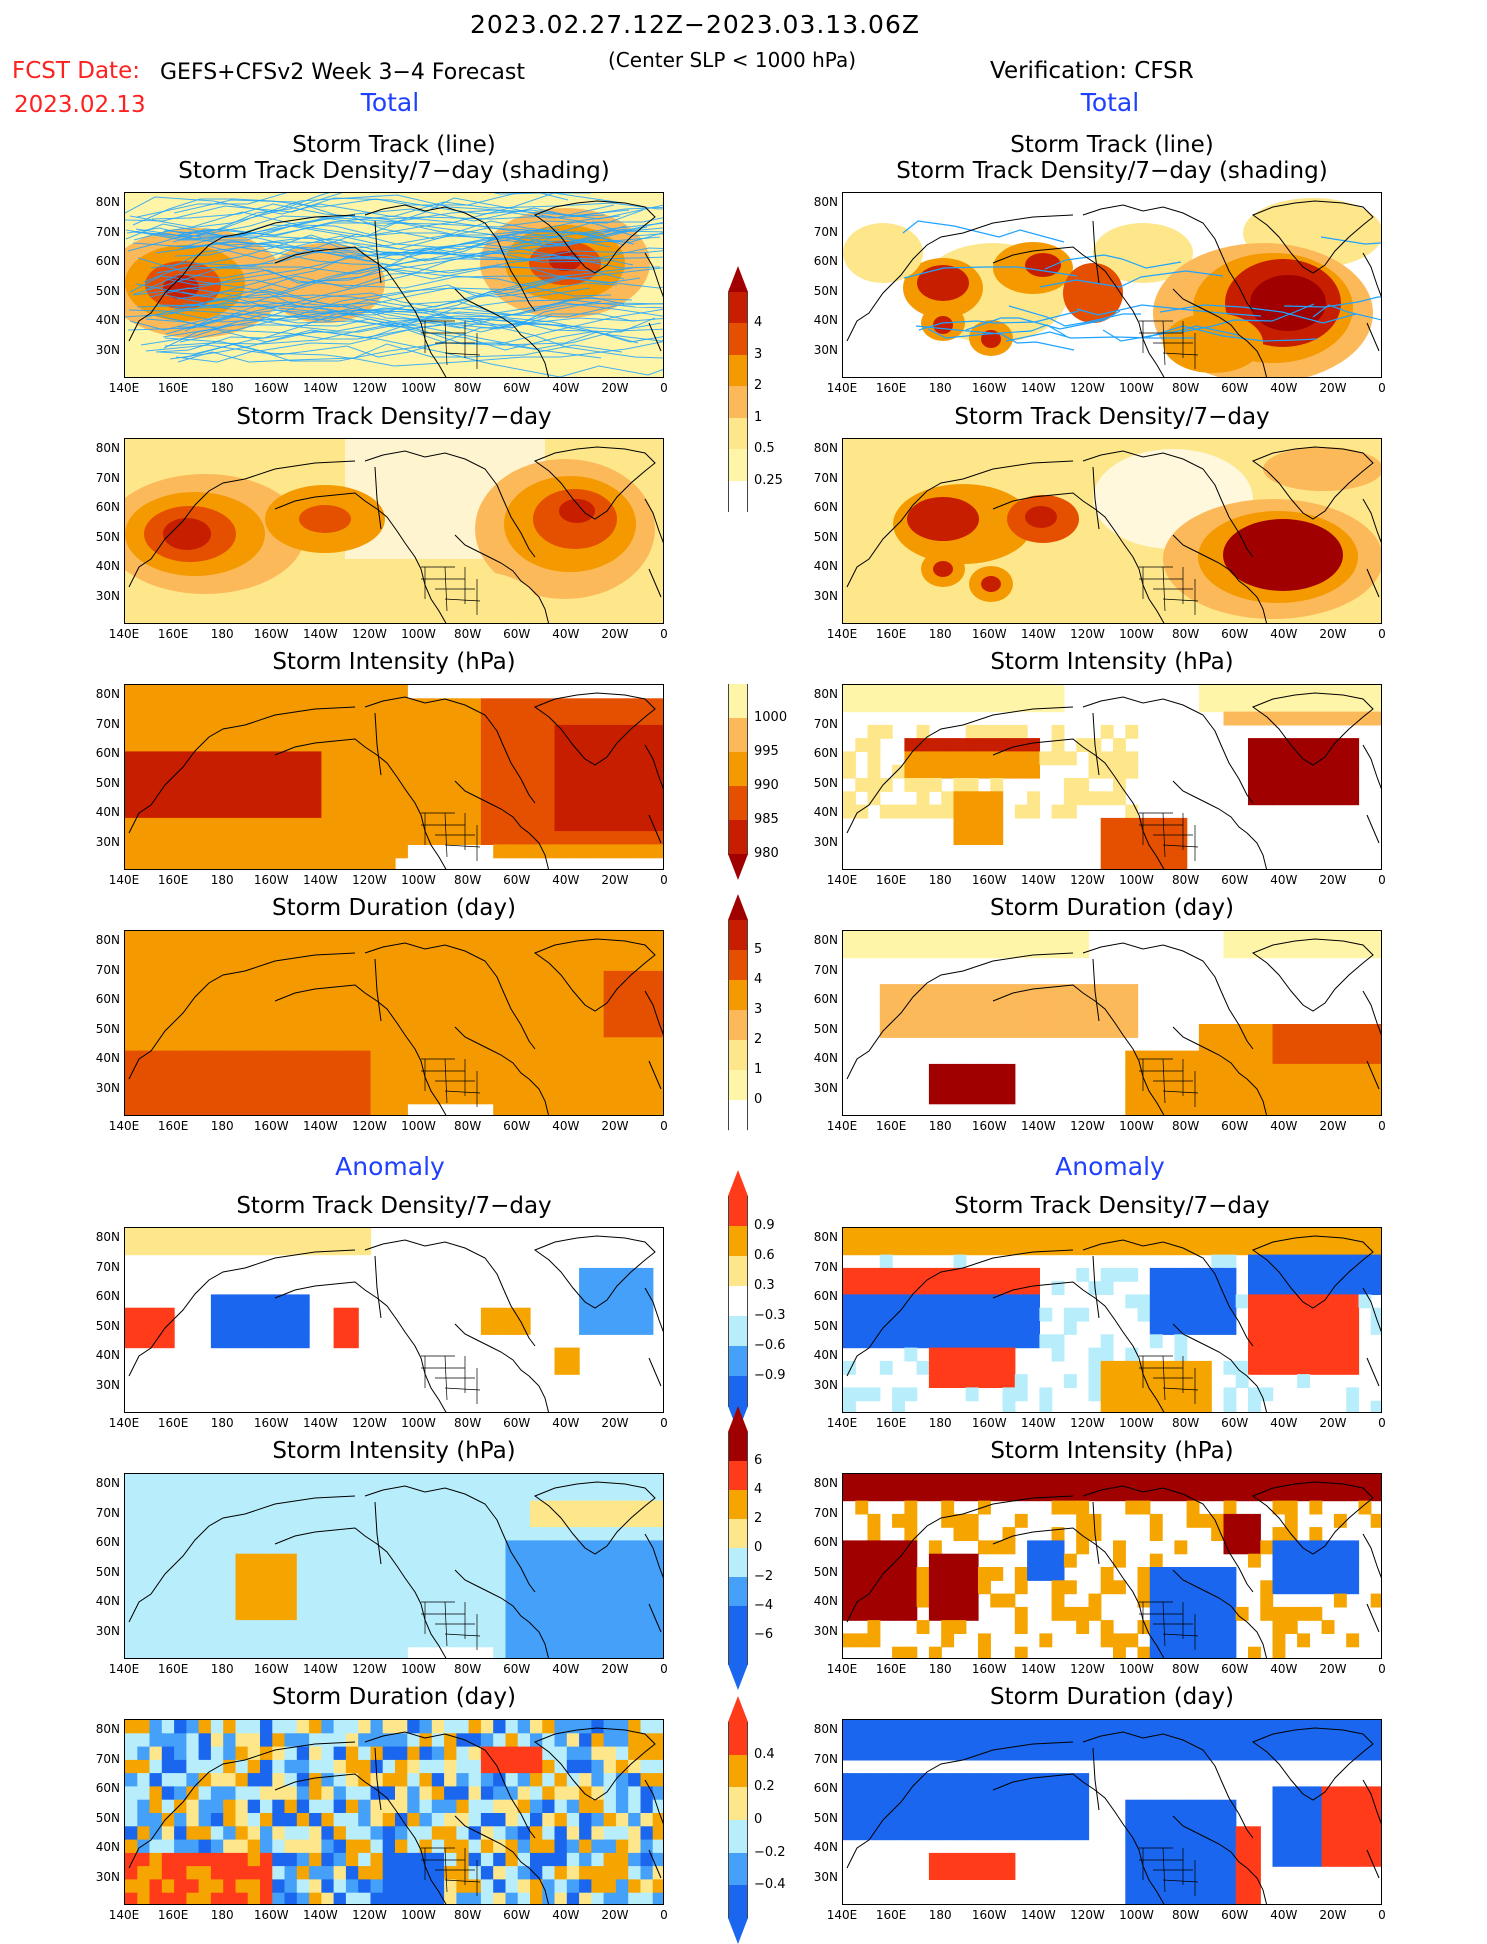 The height and width of the screenshot is (1944, 1487). Describe the element at coordinates (107, 1542) in the screenshot. I see `lat-tick-label: 60N` at that location.